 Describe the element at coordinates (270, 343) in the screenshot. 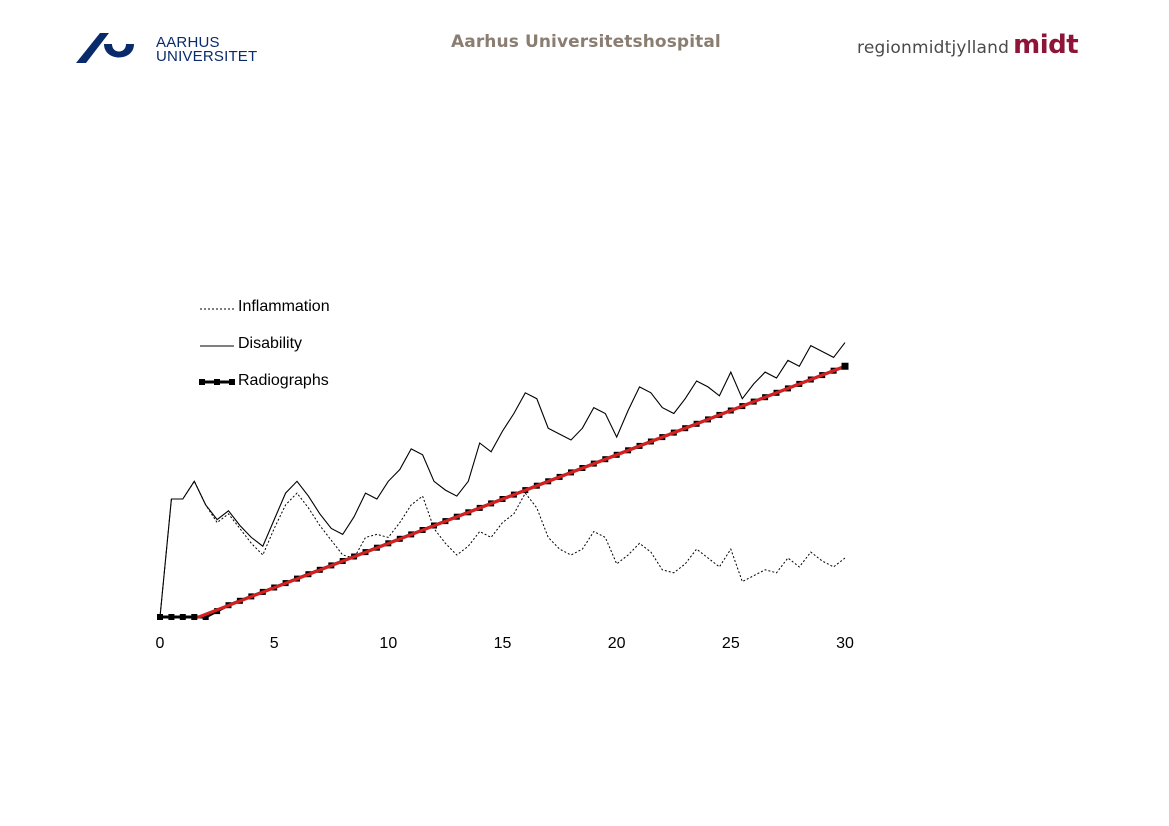

I see `legend-label-disability: Disability` at that location.